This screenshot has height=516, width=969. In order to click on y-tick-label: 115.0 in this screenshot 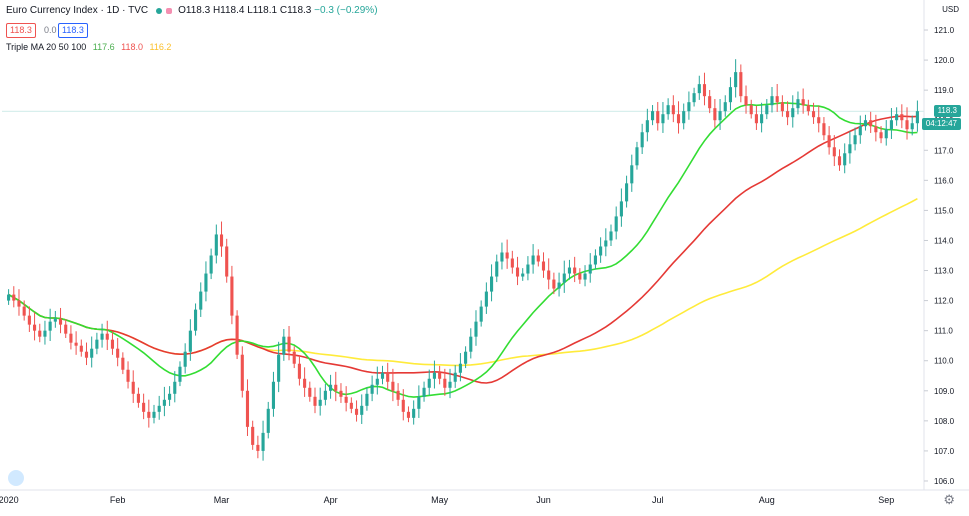, I will do `click(944, 210)`.